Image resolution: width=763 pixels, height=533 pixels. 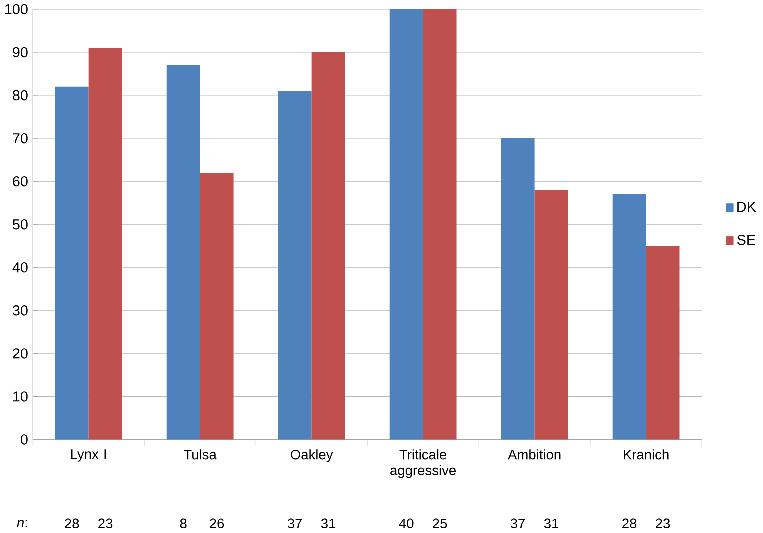 I want to click on x-tick-label: Kranich, so click(x=646, y=455).